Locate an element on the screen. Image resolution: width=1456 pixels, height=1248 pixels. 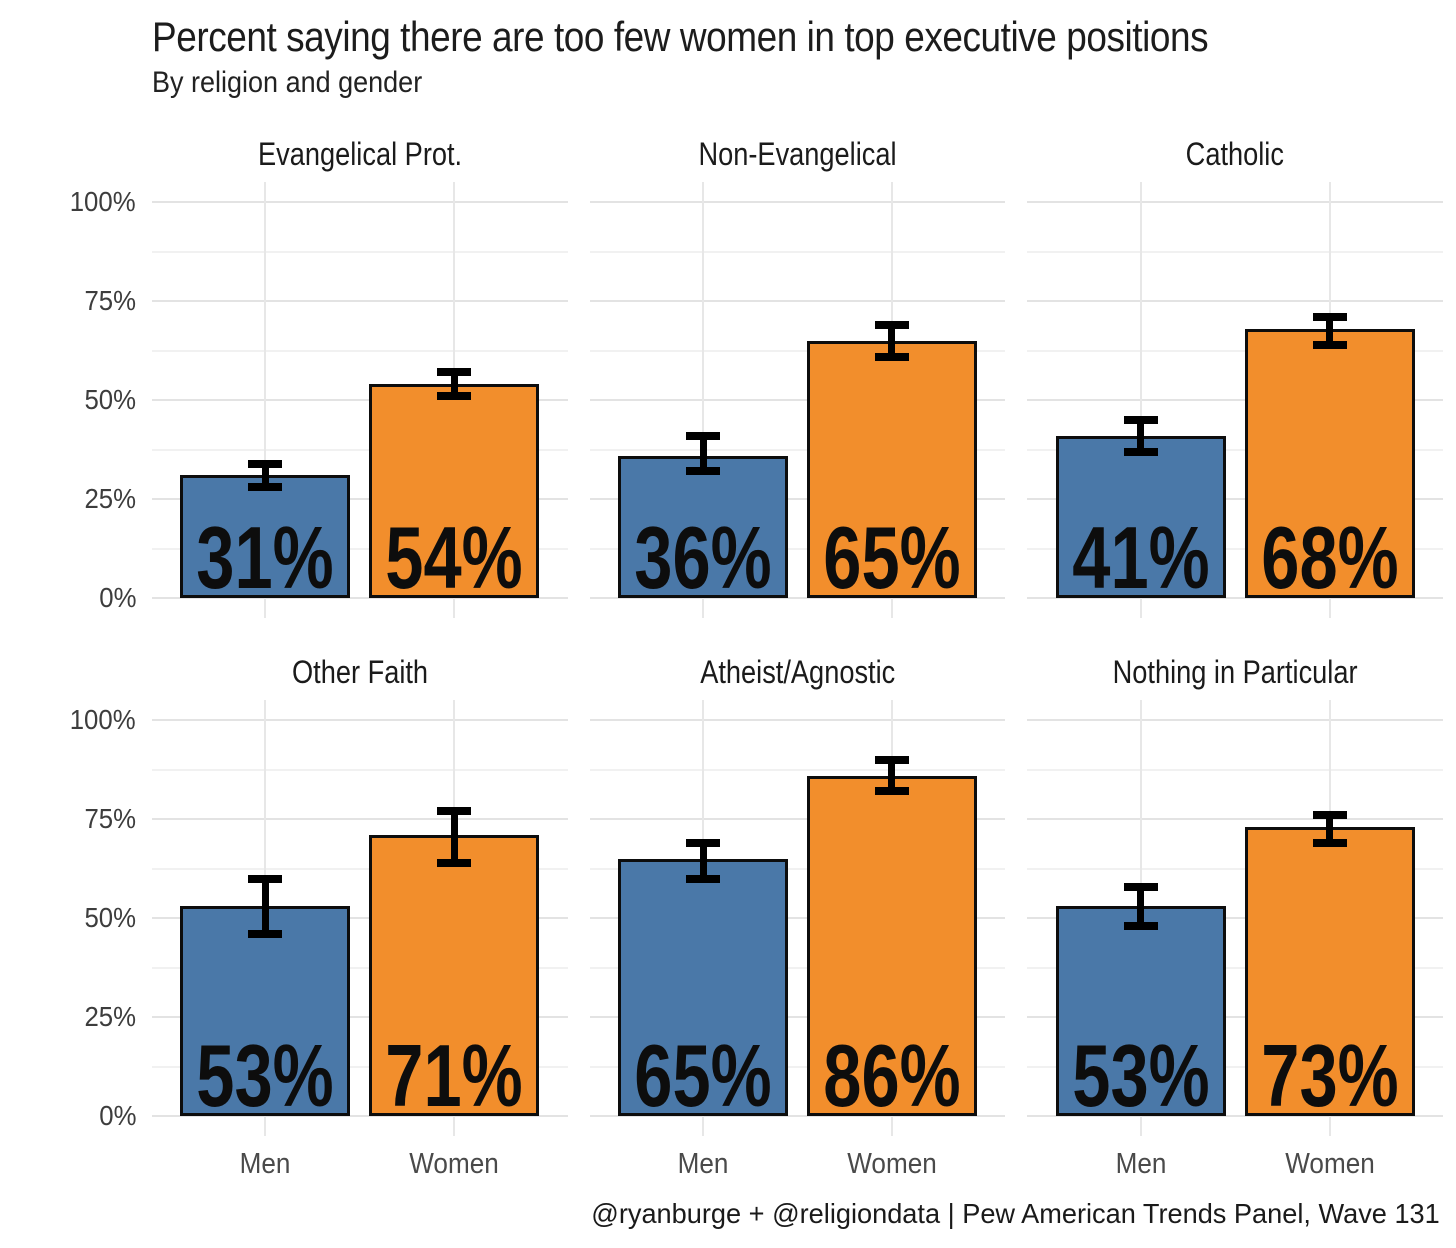
facet-title-text: Catholic is located at coordinates (1235, 153).